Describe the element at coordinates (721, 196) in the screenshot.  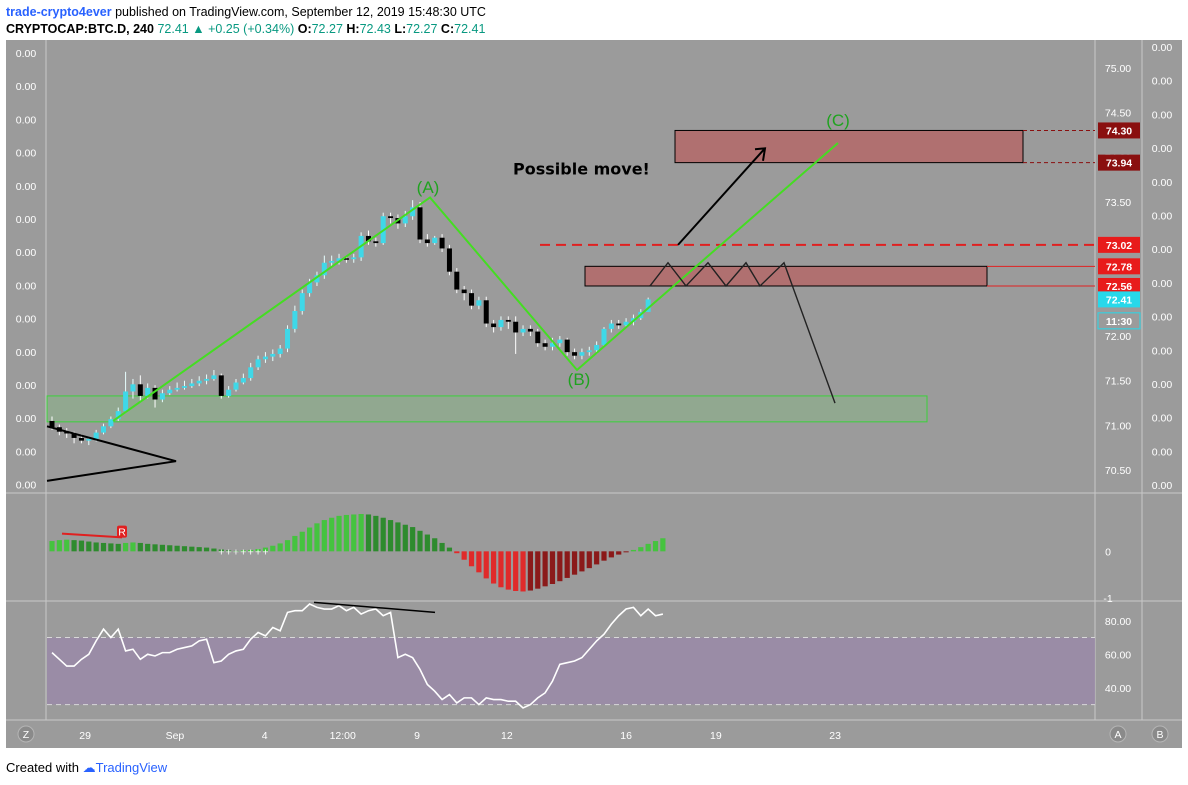
I see `move-arrow-line` at that location.